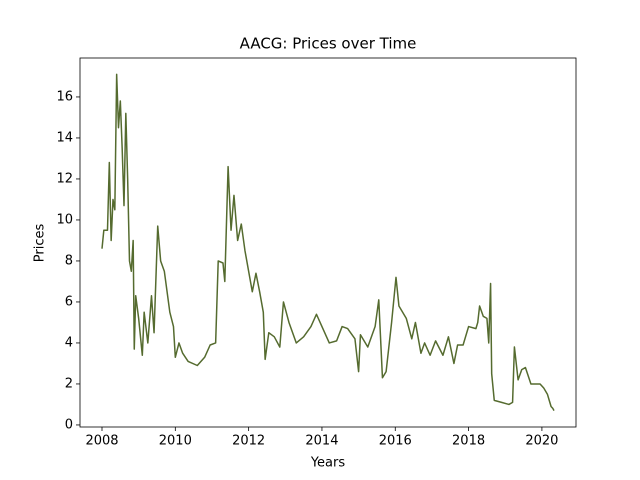  I want to click on y-axis-label: Prices, so click(40, 243).